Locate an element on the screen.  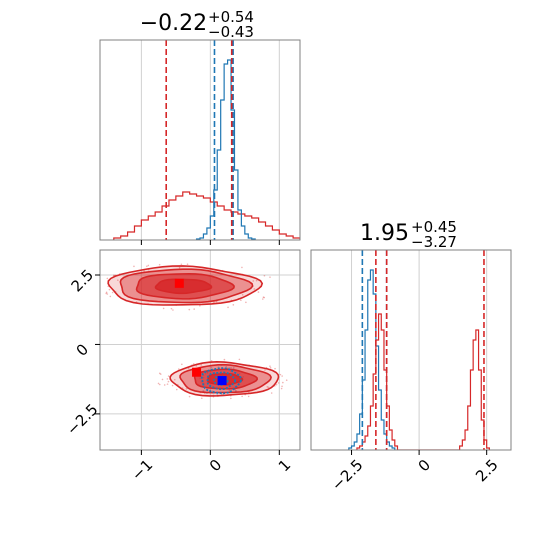
panel-b-frame is located at coordinates (200, 350).